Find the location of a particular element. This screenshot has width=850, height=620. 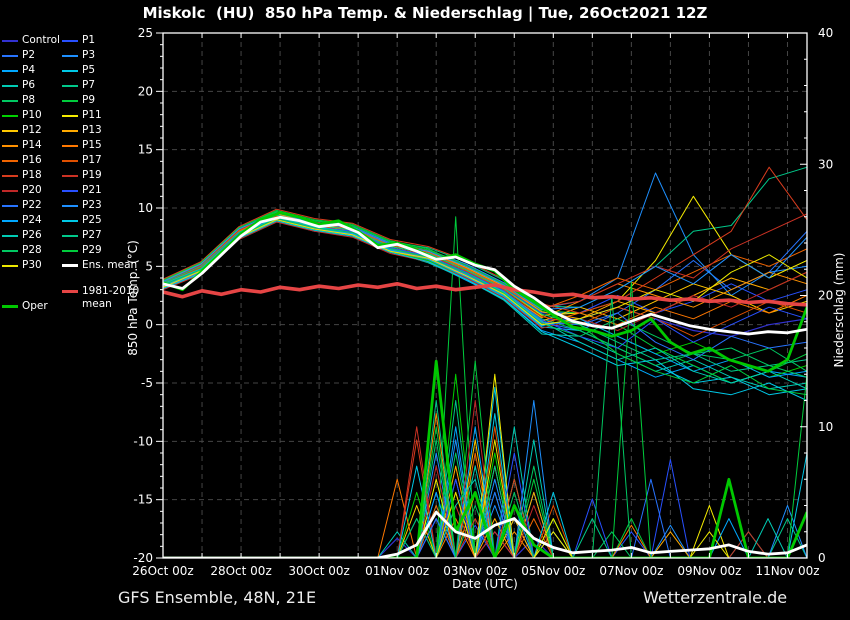

precip-line-P30 is located at coordinates (485, 498).